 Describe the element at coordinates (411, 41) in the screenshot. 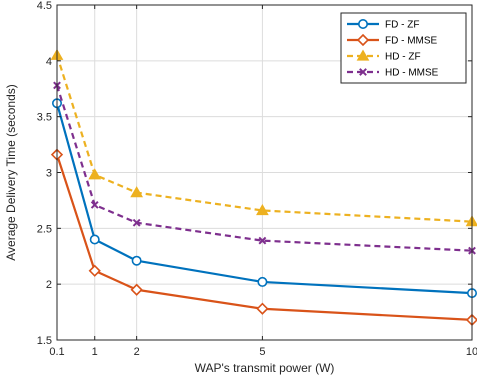

I see `legend-label: FD - MMSE` at that location.